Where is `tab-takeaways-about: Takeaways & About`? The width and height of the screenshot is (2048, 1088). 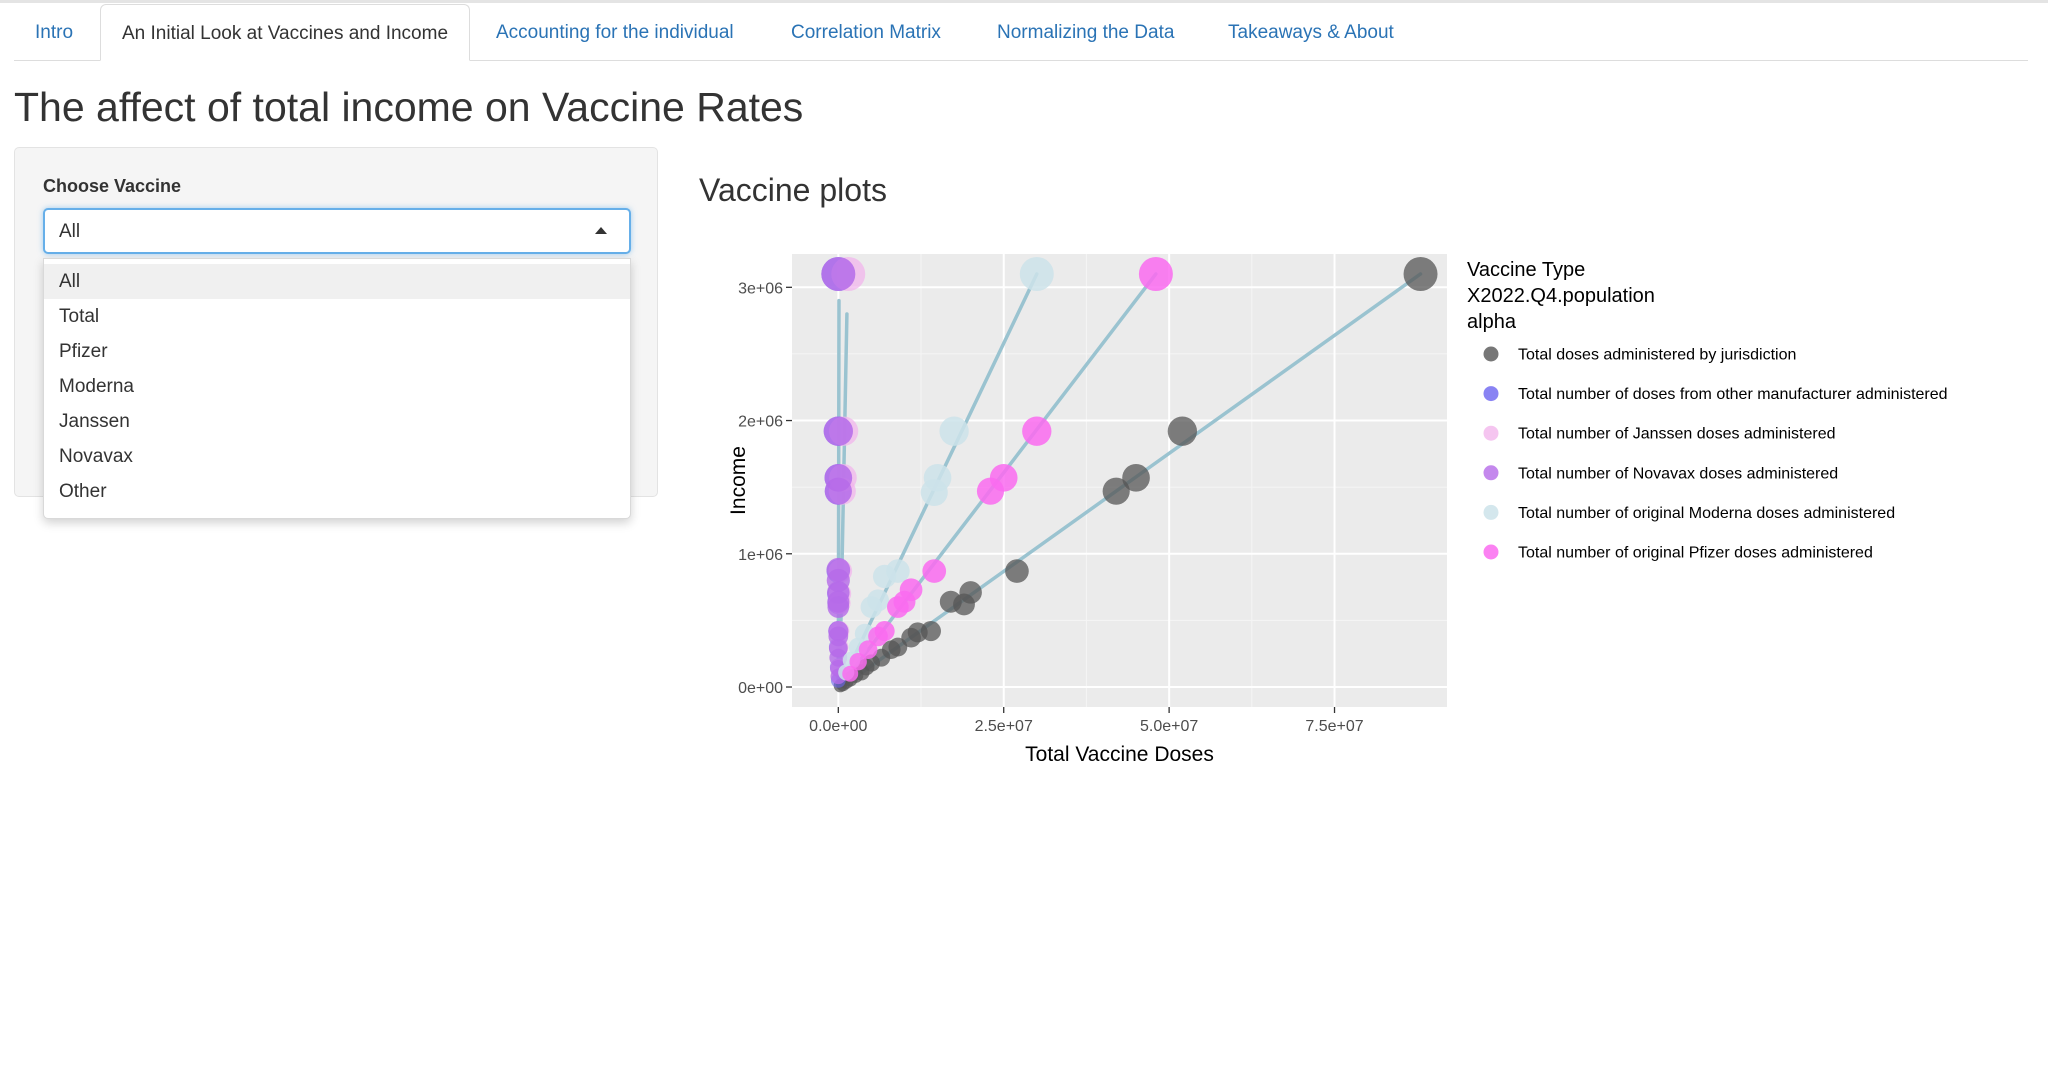 tab-takeaways-about: Takeaways & About is located at coordinates (1311, 32).